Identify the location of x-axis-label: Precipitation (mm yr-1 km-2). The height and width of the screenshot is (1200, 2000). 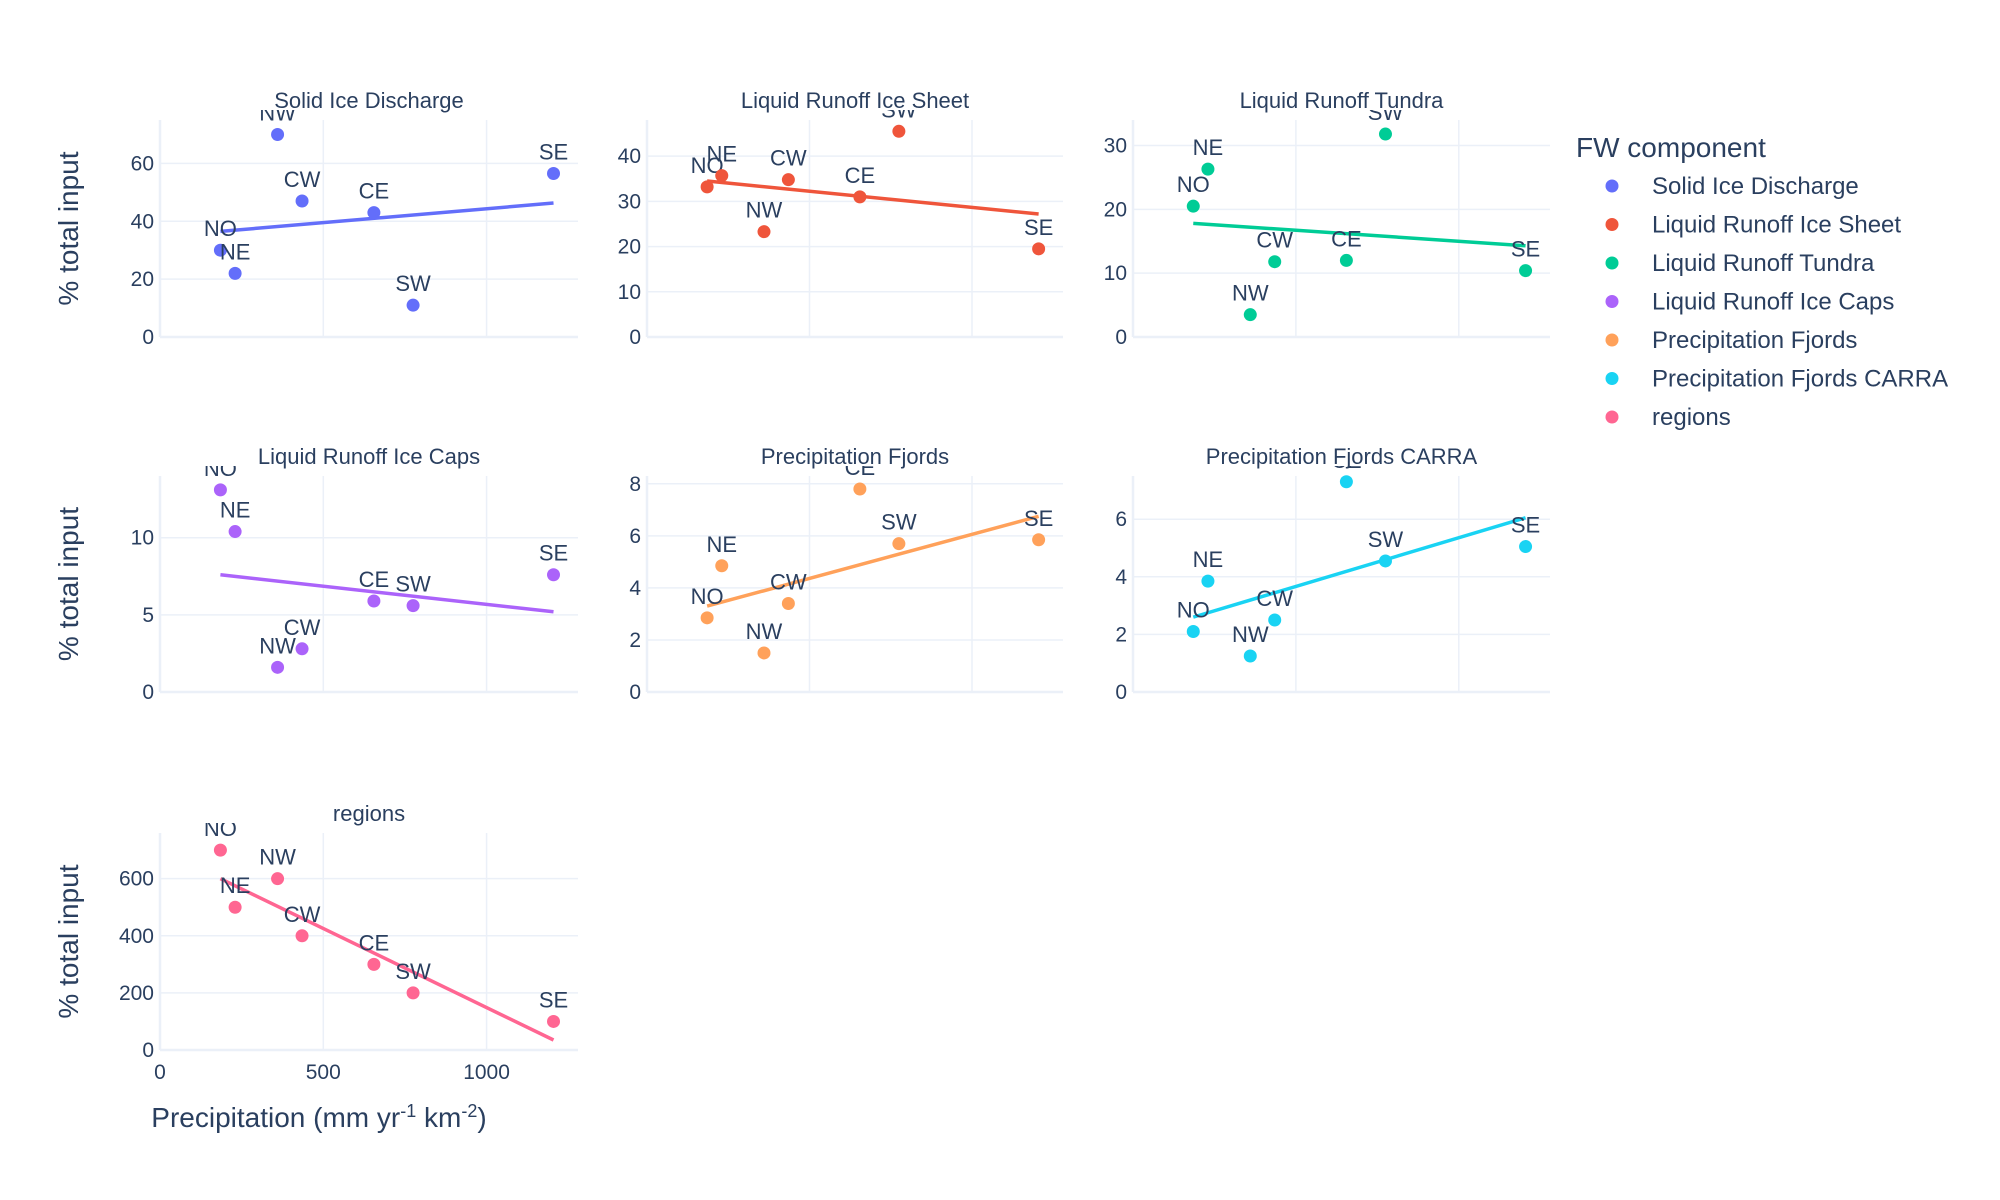
(318, 1117).